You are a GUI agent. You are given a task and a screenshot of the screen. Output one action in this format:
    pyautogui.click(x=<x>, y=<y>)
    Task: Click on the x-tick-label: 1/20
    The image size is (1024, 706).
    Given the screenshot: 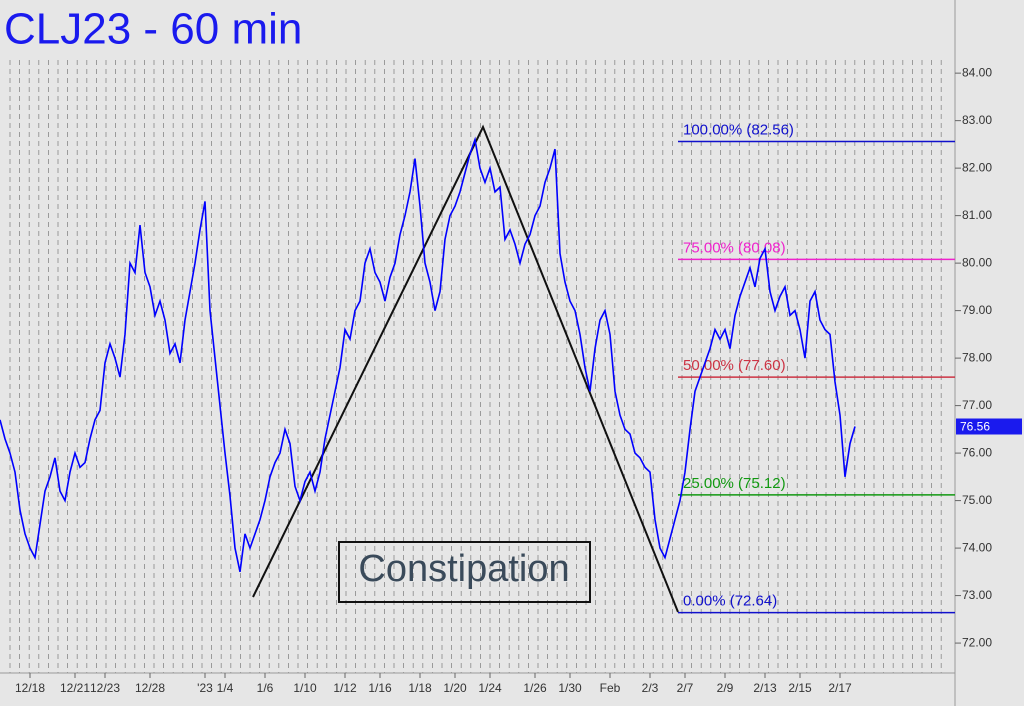 What is the action you would take?
    pyautogui.click(x=455, y=688)
    